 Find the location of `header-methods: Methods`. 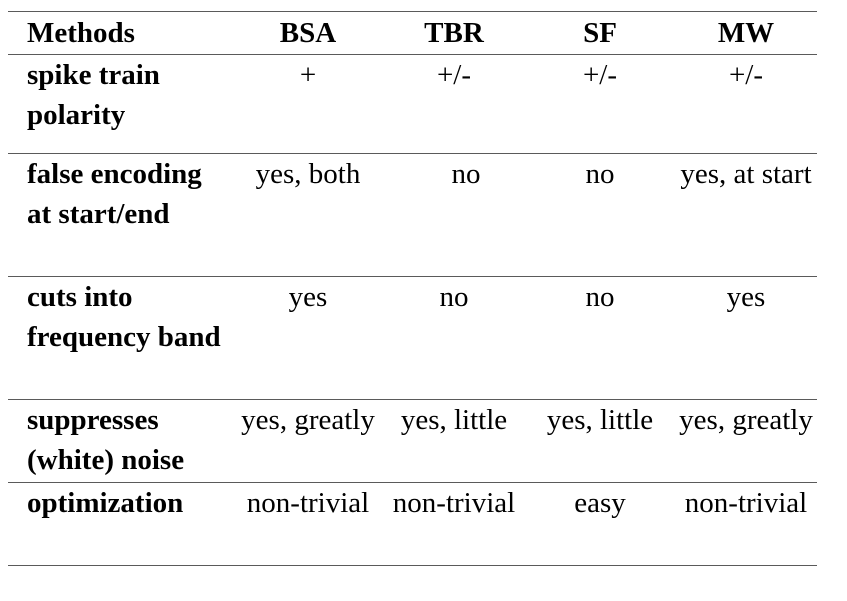

header-methods: Methods is located at coordinates (81, 33).